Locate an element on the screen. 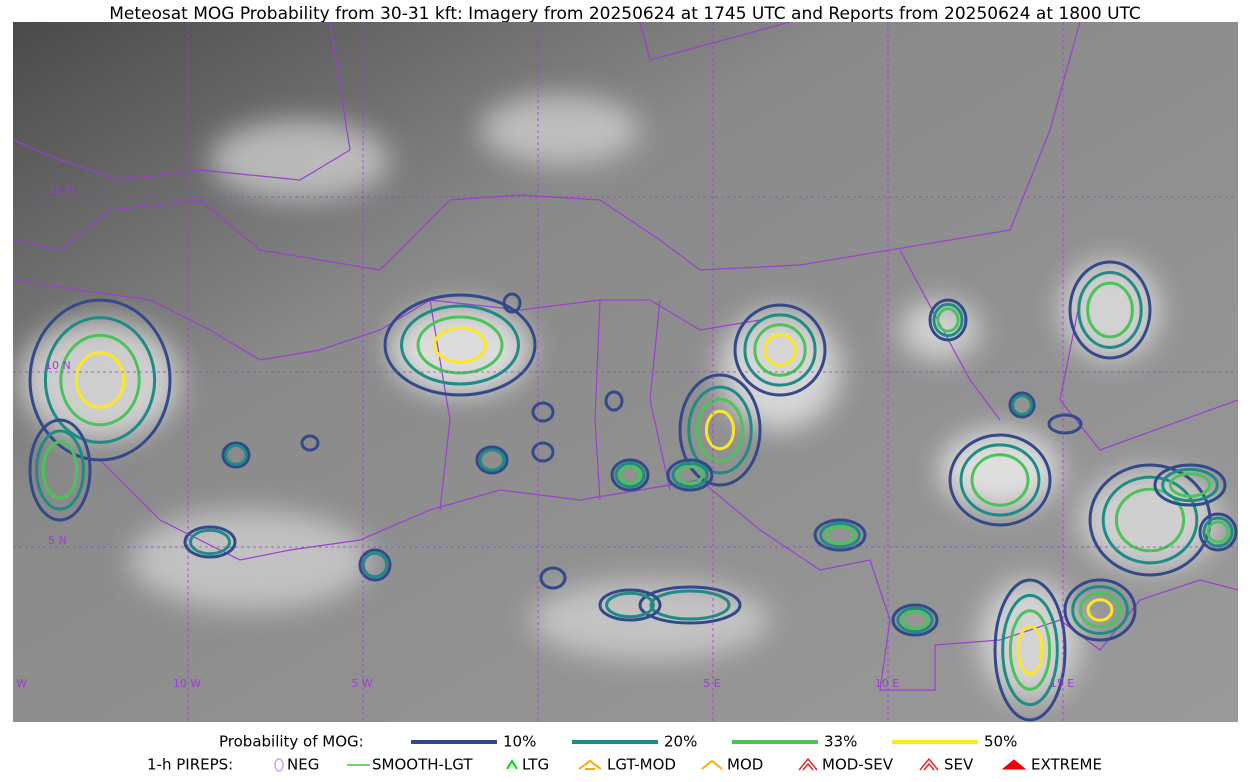  legend-label: 10% is located at coordinates (519, 742).